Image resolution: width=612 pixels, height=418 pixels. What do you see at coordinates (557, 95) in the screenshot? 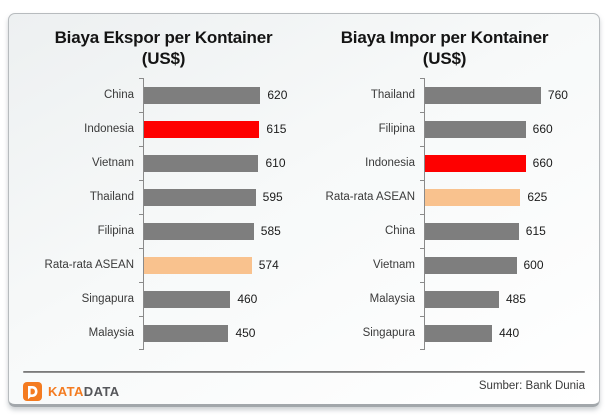
I see `value-label: 760` at bounding box center [557, 95].